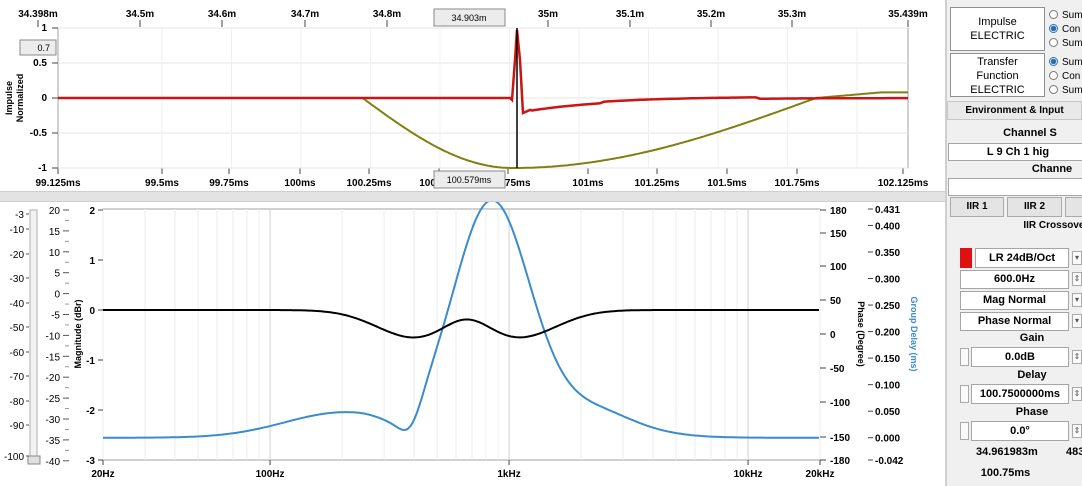 The image size is (1082, 486). I want to click on delay-spin-icon: ⇕, so click(1077, 394).